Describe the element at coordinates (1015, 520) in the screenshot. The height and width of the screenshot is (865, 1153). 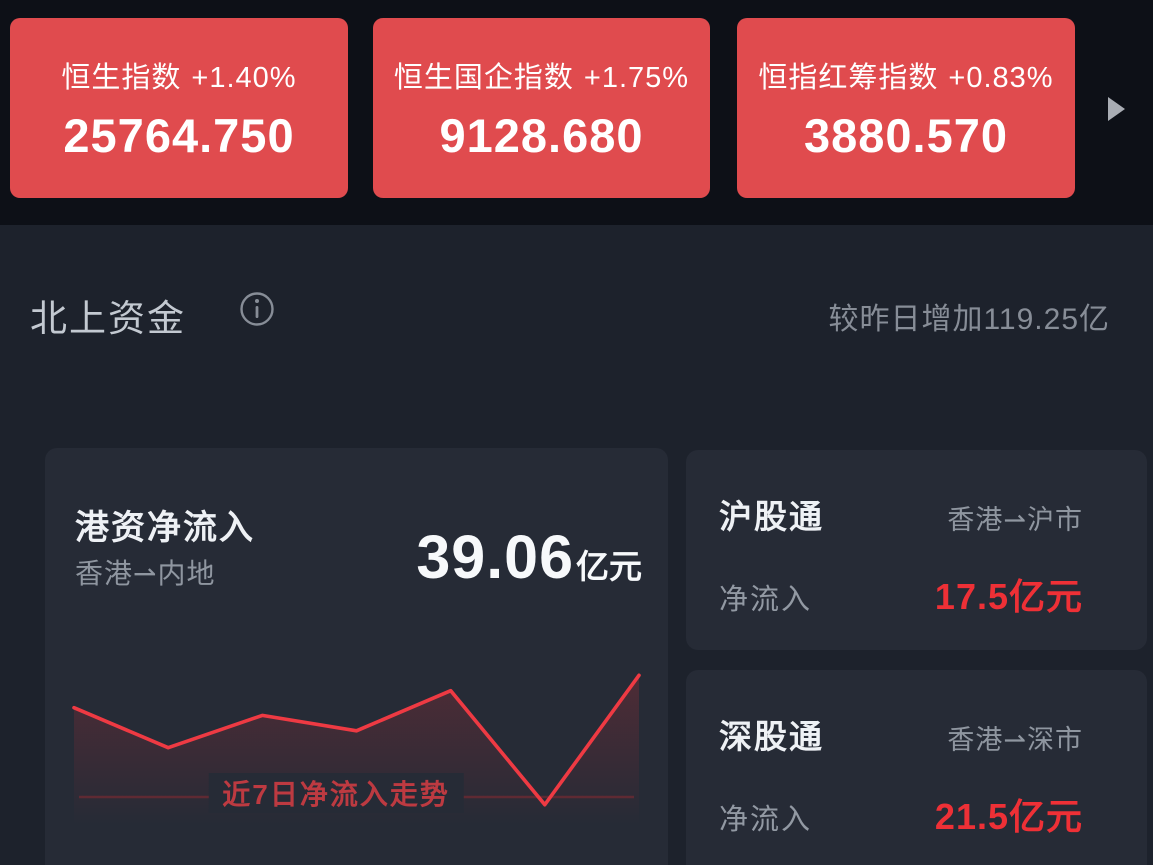
I see `flow-route-label: 香港⇀沪市` at that location.